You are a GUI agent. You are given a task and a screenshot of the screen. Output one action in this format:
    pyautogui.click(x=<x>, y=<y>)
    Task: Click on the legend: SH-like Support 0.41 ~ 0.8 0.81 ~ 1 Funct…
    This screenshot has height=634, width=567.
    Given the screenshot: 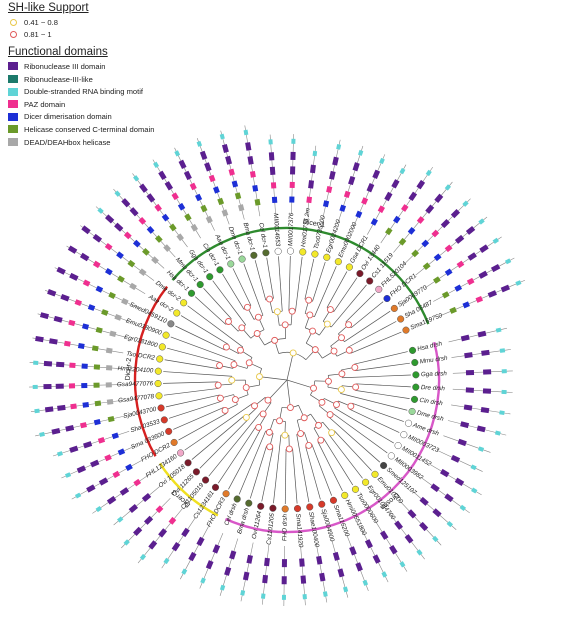 What is the action you would take?
    pyautogui.click(x=118, y=75)
    